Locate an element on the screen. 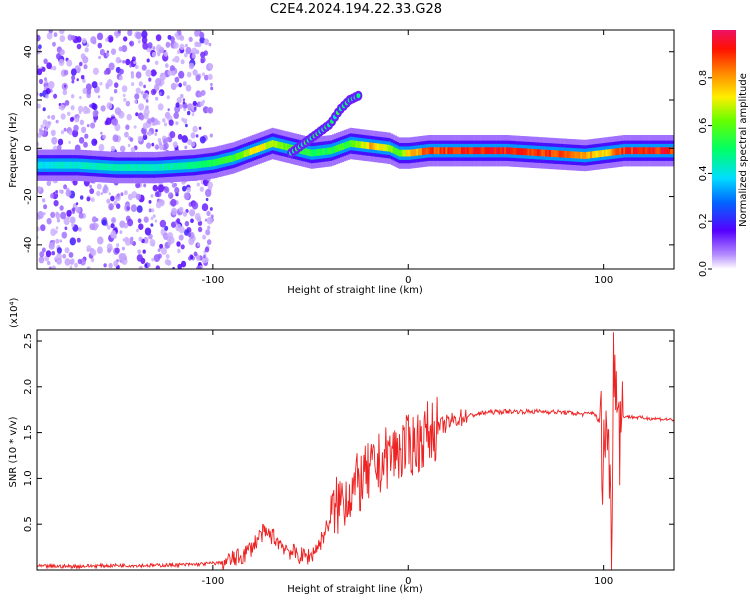 Image resolution: width=750 pixels, height=600 pixels. colorbar-tick-label: 0.2 is located at coordinates (703, 221).